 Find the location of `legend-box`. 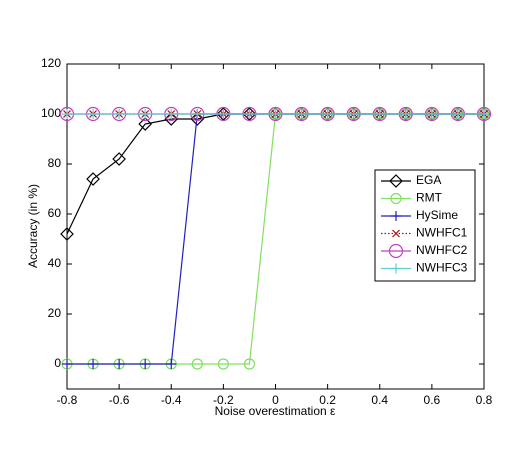

legend-box is located at coordinates (425, 225).